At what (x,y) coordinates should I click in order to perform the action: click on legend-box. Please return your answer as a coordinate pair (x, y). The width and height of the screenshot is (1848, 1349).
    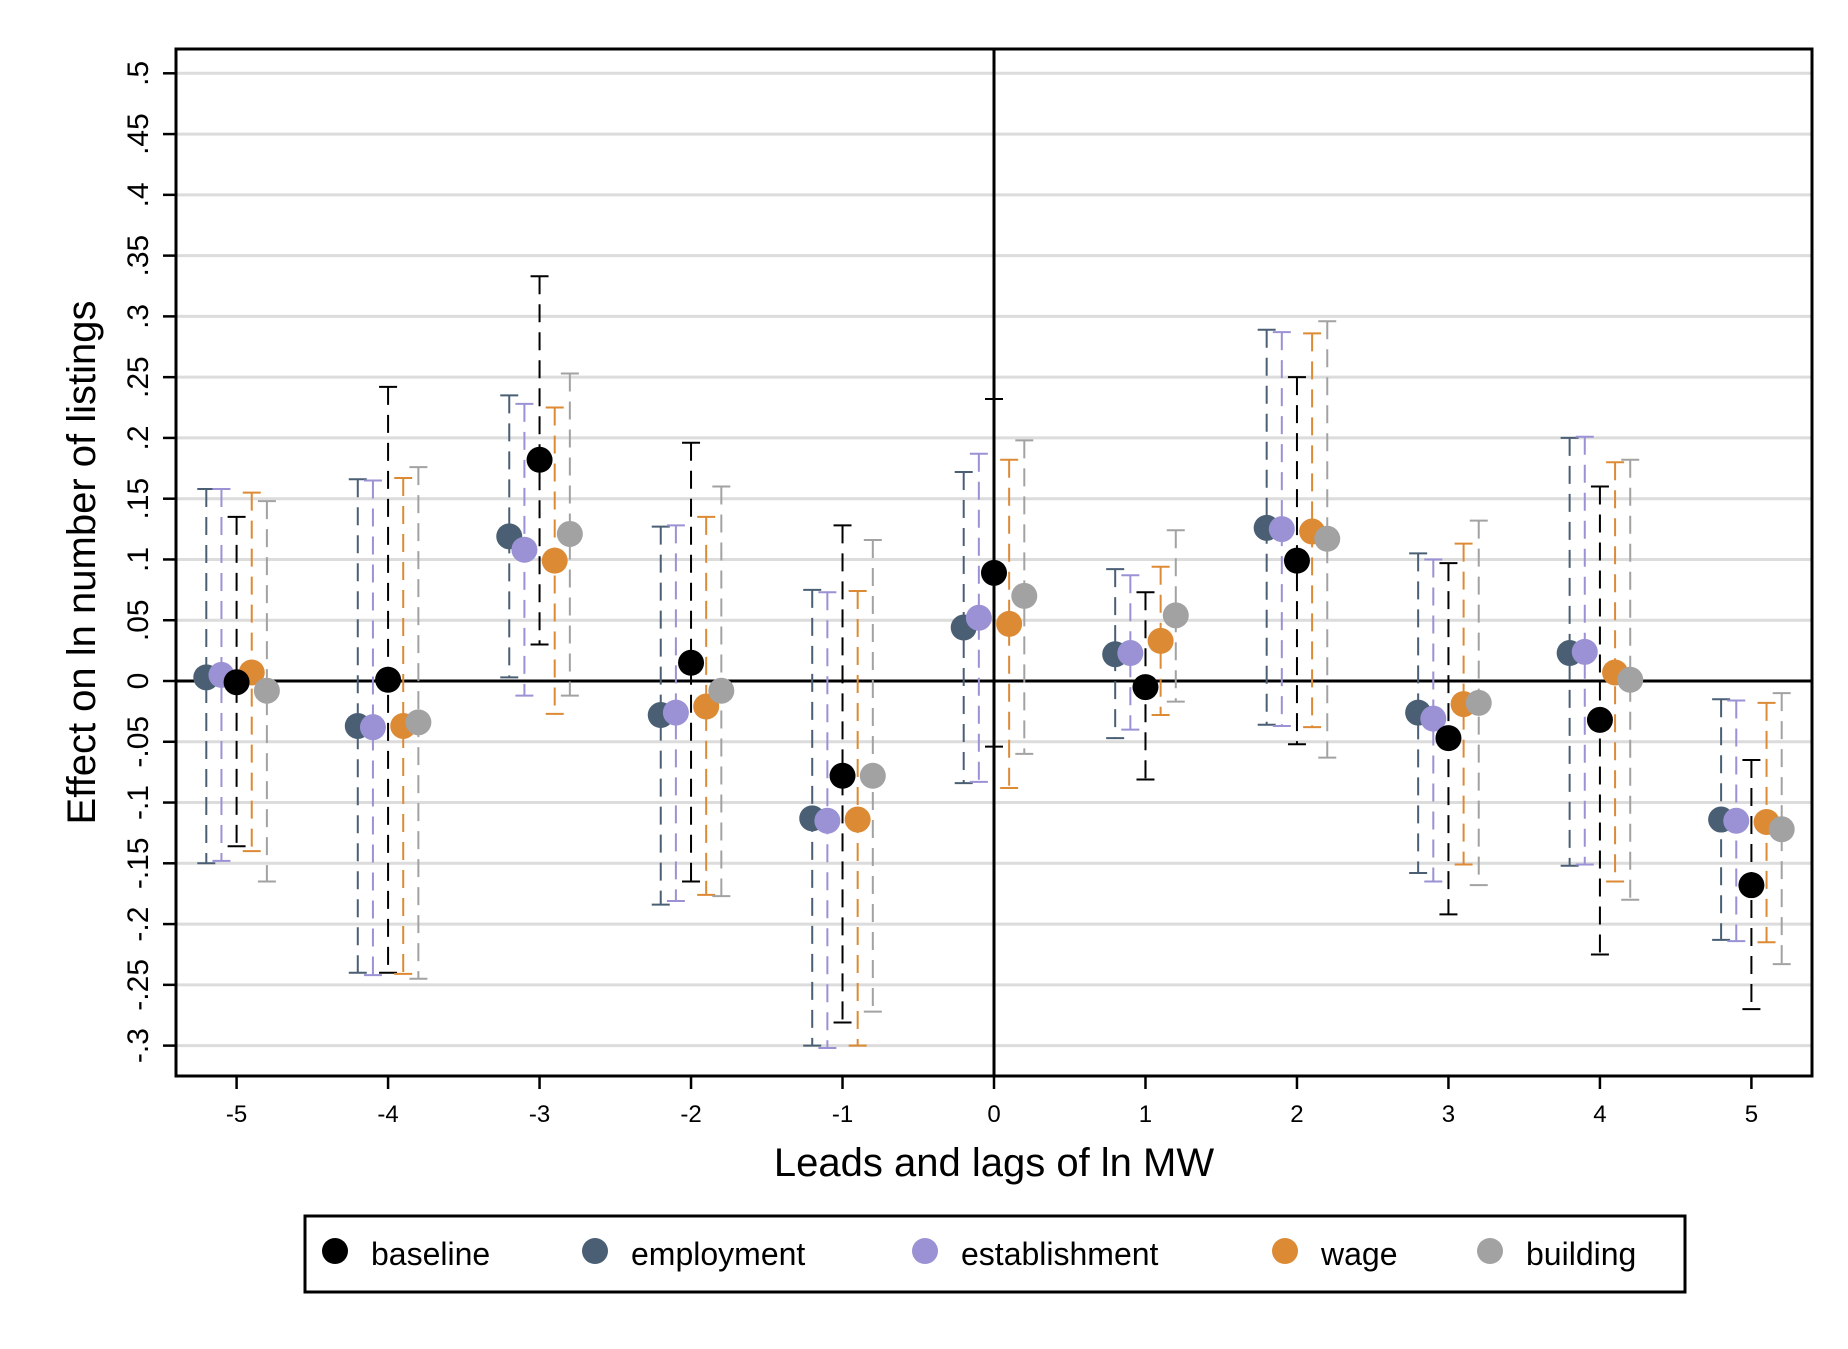
    Looking at the image, I should click on (995, 1254).